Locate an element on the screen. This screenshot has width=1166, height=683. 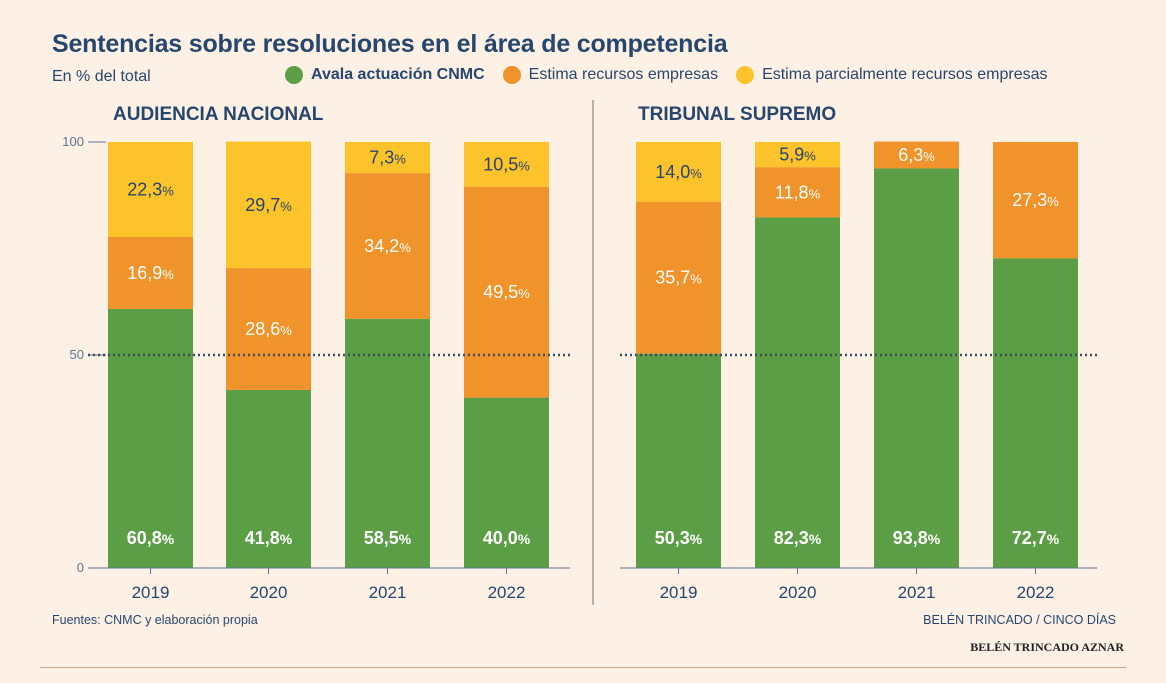
data-label: 14,0% is located at coordinates (678, 172).